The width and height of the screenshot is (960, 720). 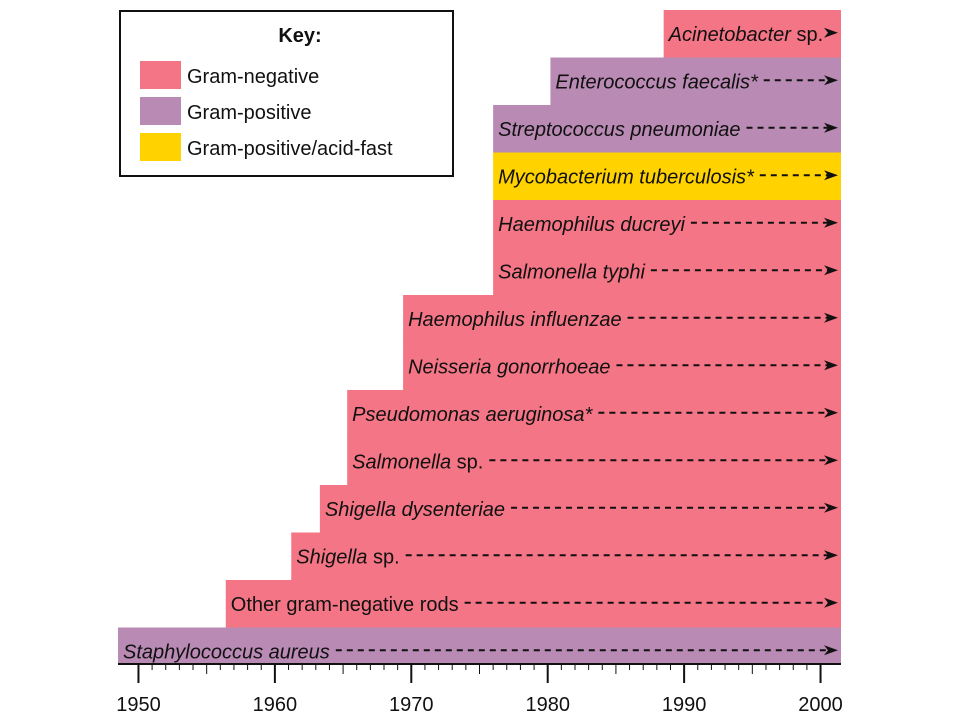 I want to click on bar-label-4: Haemophilus ducreyi, so click(x=591, y=225).